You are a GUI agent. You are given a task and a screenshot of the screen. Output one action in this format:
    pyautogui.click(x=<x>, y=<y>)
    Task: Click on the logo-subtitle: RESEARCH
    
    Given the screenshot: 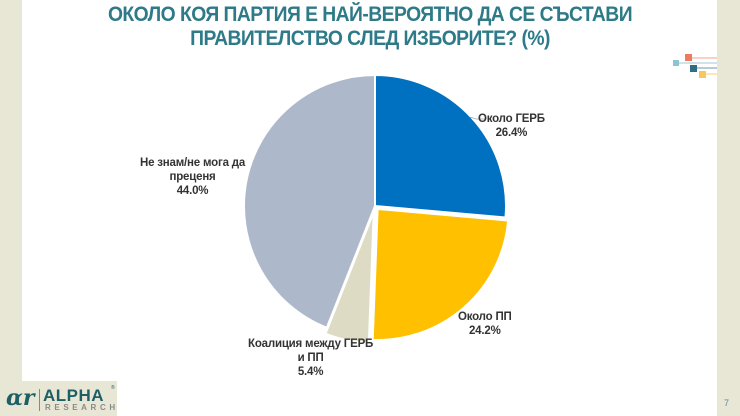 What is the action you would take?
    pyautogui.click(x=82, y=407)
    